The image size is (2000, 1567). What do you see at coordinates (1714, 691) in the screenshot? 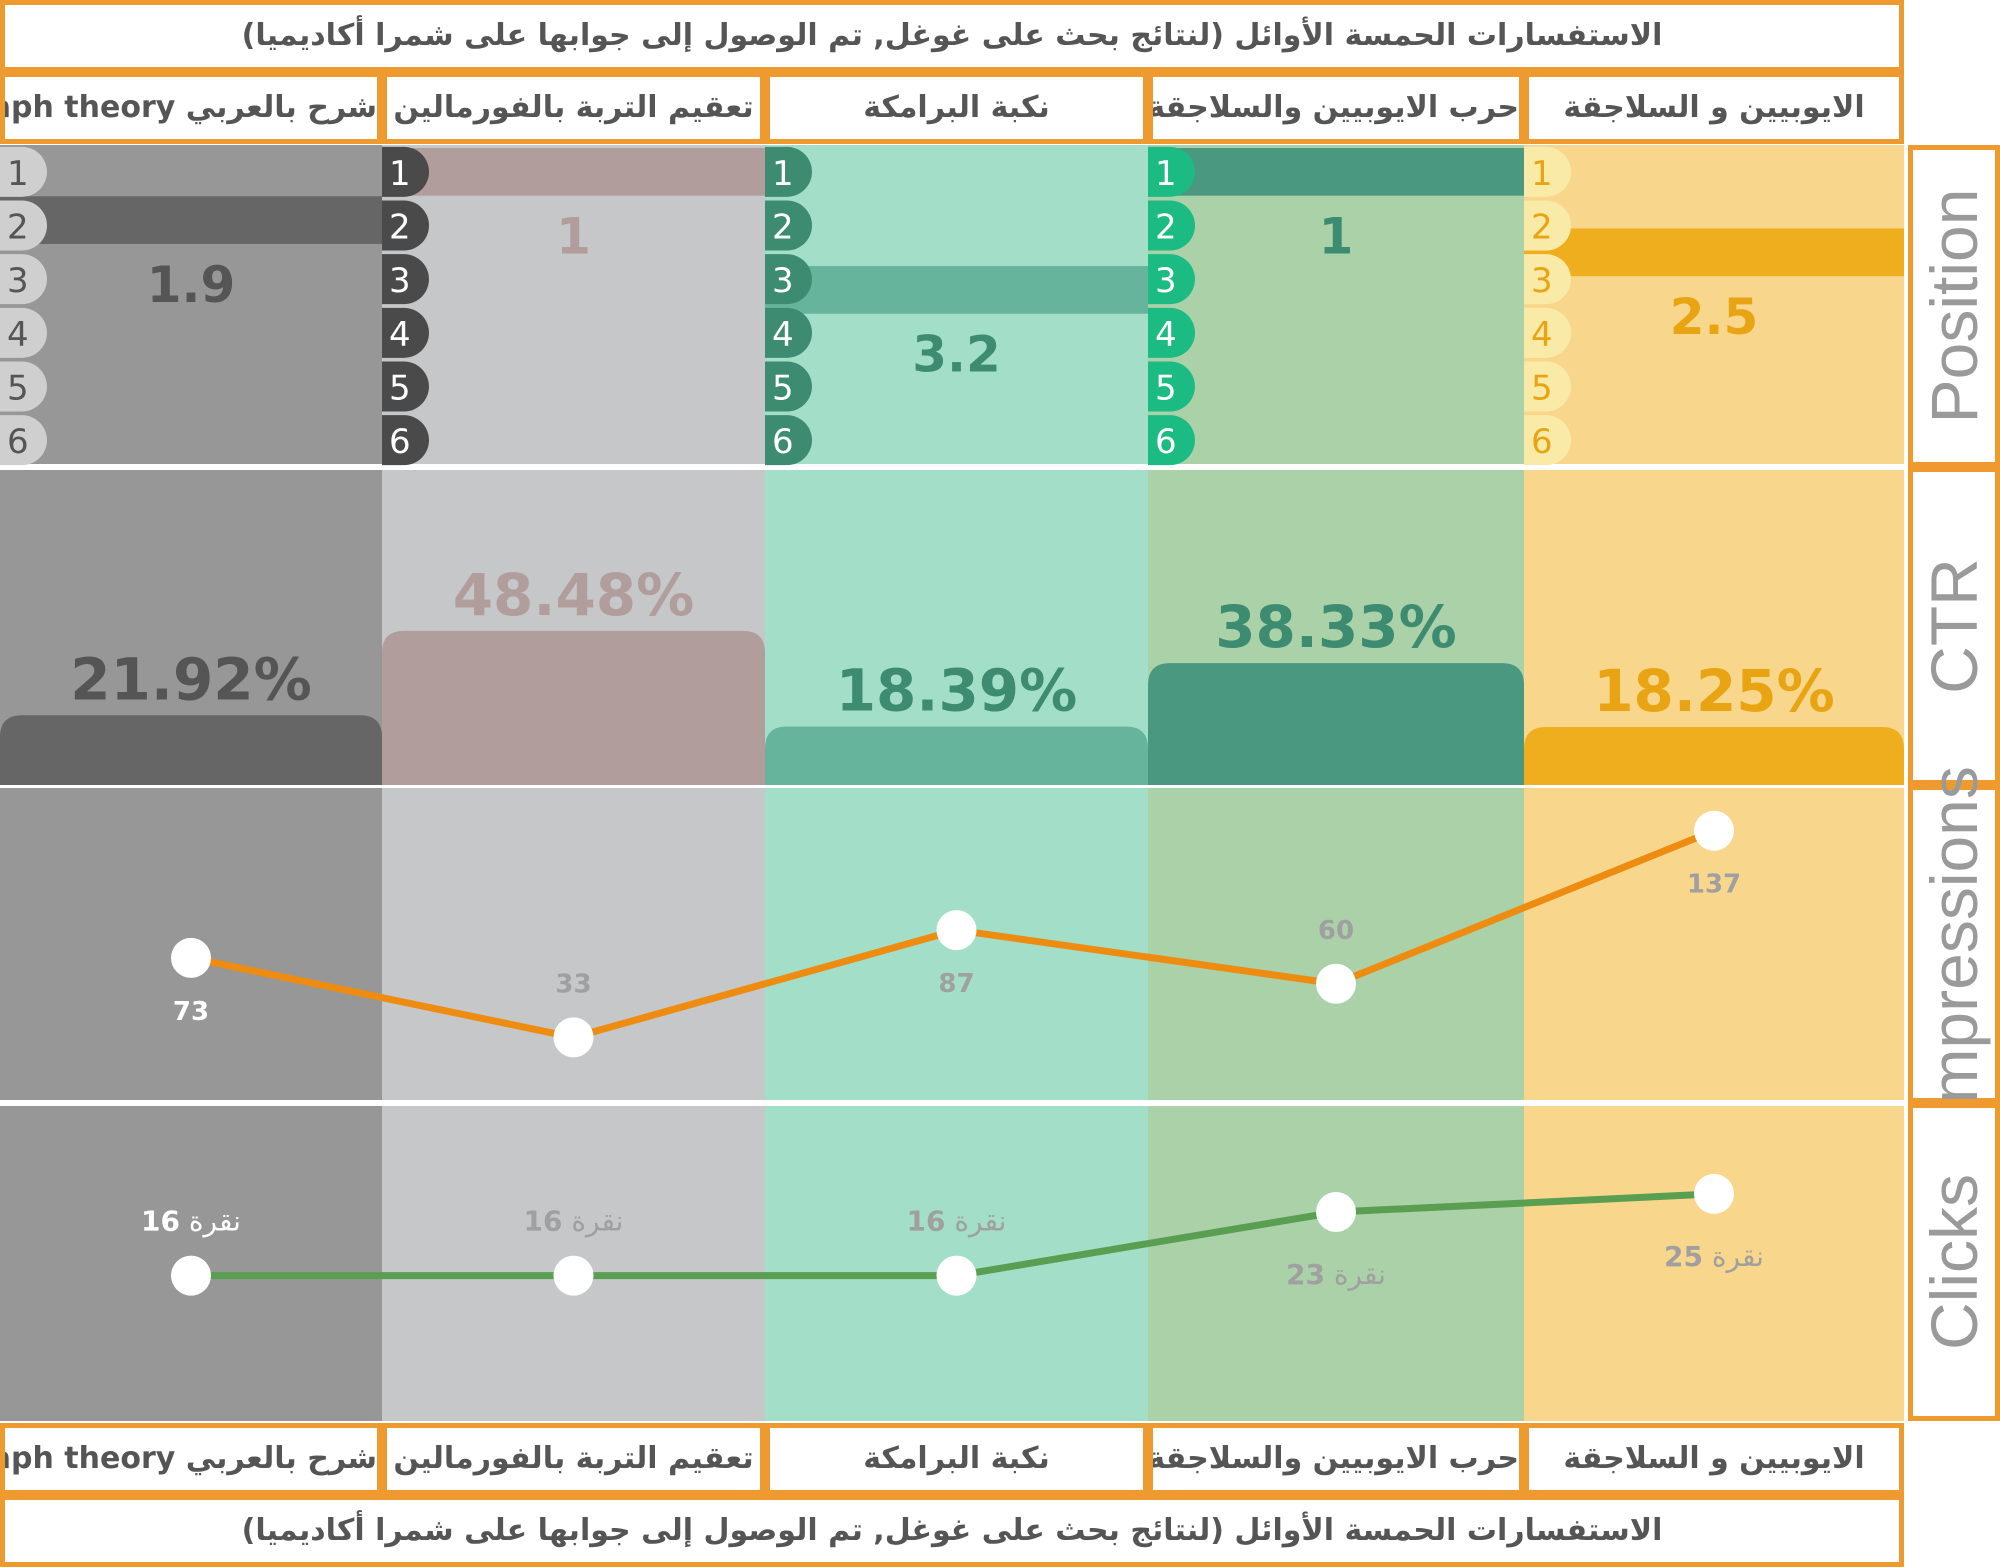
I see `ctr-value-label: 18.25%` at bounding box center [1714, 691].